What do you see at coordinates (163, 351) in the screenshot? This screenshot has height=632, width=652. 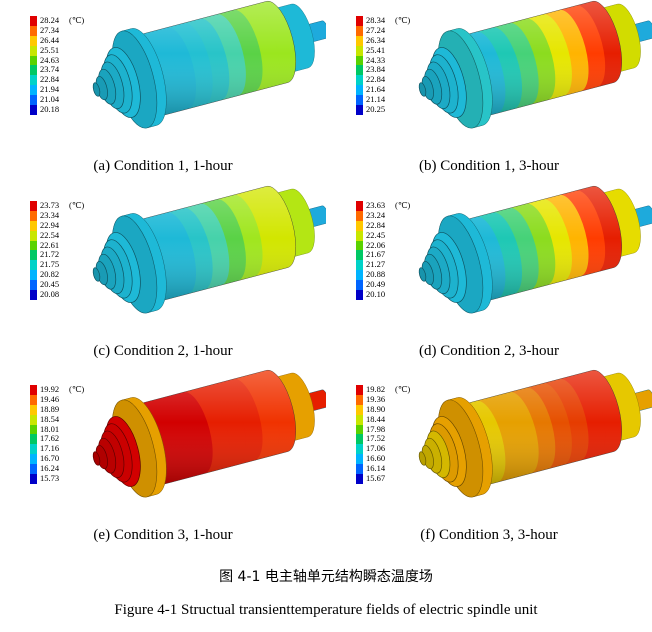 I see `panel-caption: (c) Condition 2, 1-hour` at bounding box center [163, 351].